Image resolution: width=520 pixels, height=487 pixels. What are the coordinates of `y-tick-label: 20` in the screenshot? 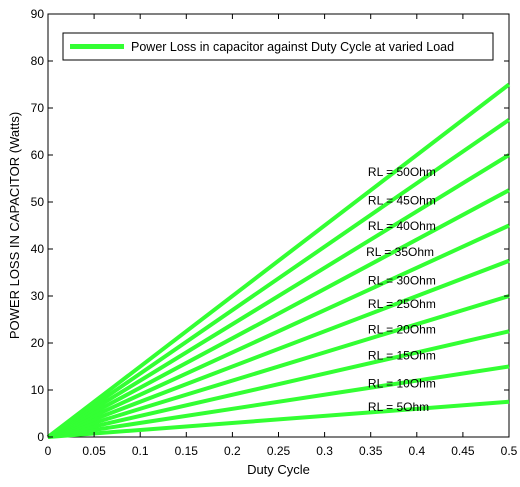 It's located at (38, 343).